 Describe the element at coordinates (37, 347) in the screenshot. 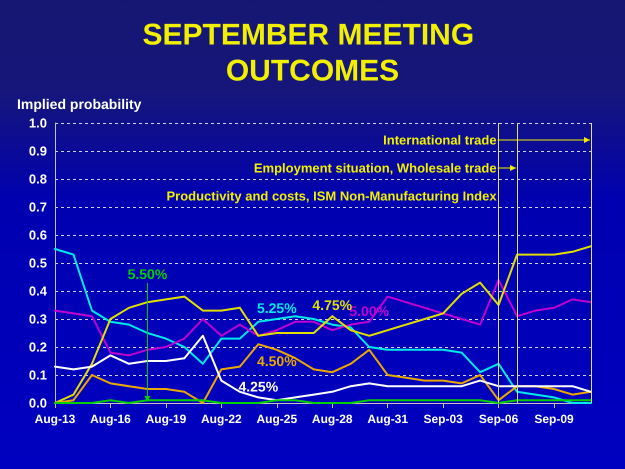

I see `y-tick-label: 0.2` at that location.